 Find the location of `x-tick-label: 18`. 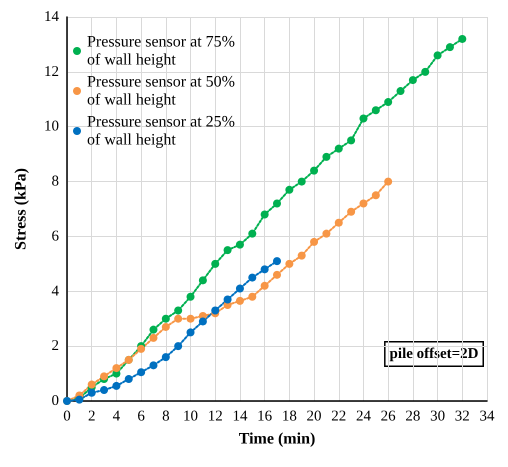

x-tick-label: 18 is located at coordinates (289, 416).